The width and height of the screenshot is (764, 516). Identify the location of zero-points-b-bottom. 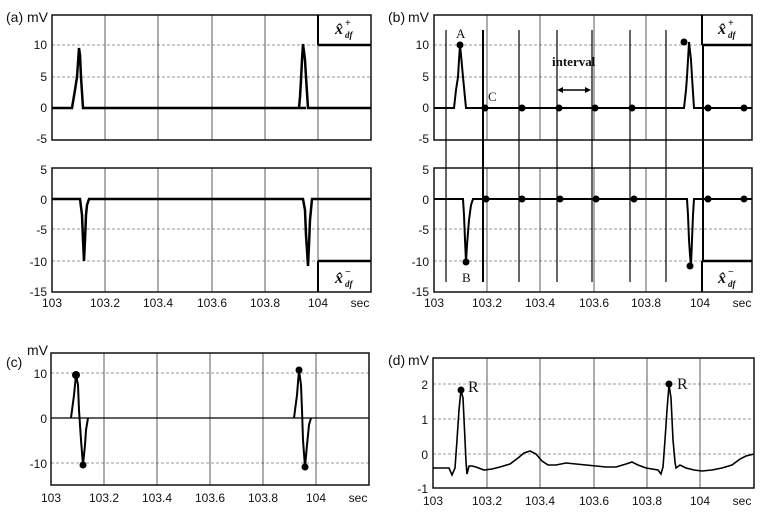
(605, 232).